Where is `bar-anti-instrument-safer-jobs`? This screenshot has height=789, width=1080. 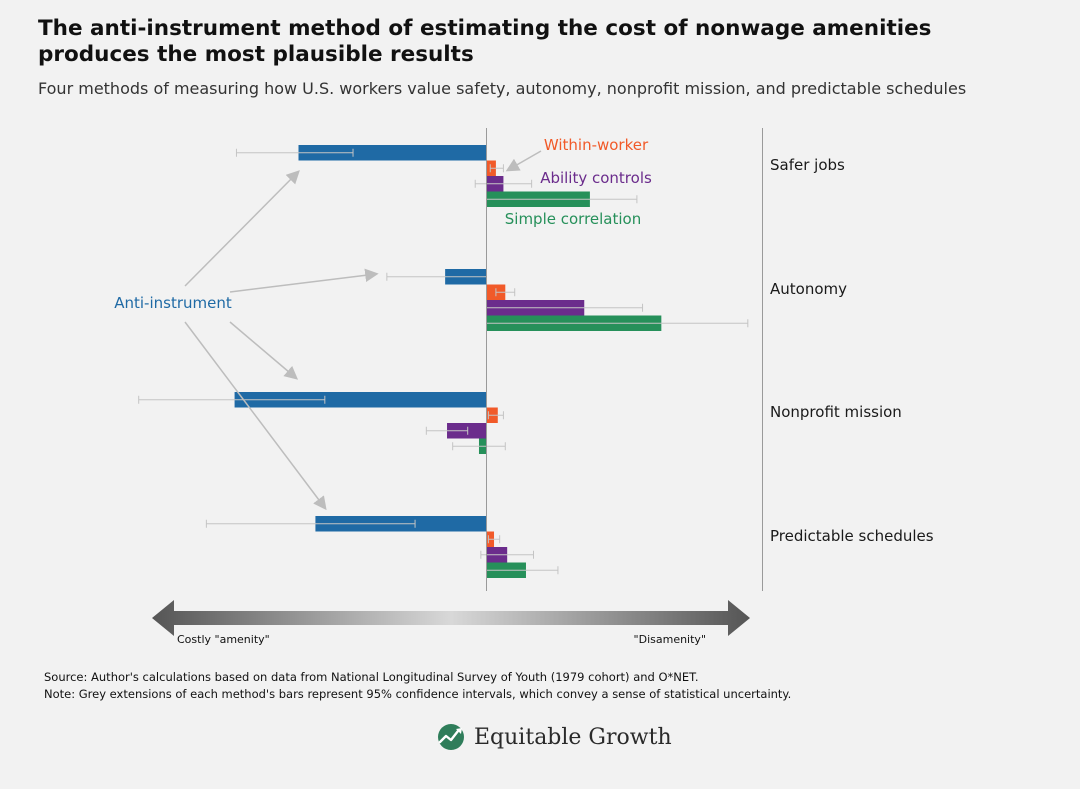
bar-anti-instrument-safer-jobs is located at coordinates (392, 153).